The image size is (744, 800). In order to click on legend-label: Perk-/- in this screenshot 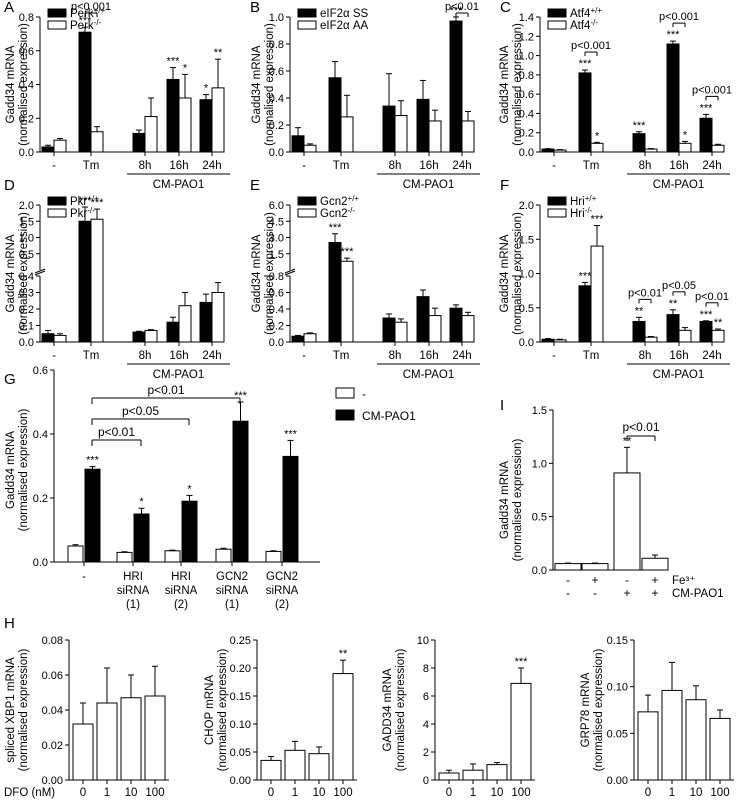, I will do `click(86, 25)`.